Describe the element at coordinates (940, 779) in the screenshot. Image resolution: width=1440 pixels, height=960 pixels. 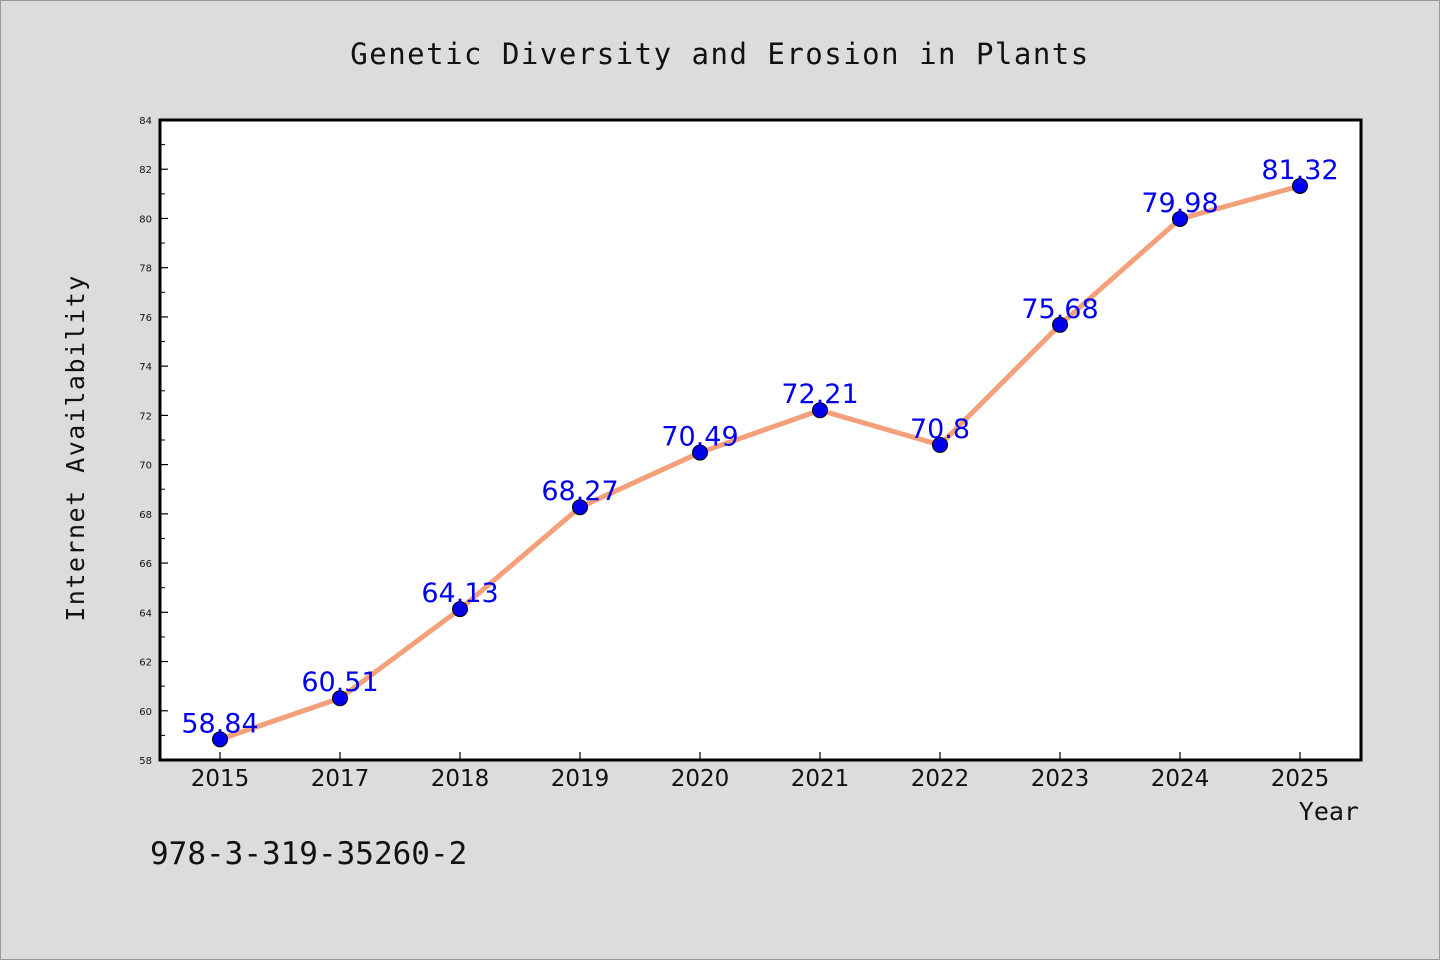
I see `x-tick-label: 2022` at that location.